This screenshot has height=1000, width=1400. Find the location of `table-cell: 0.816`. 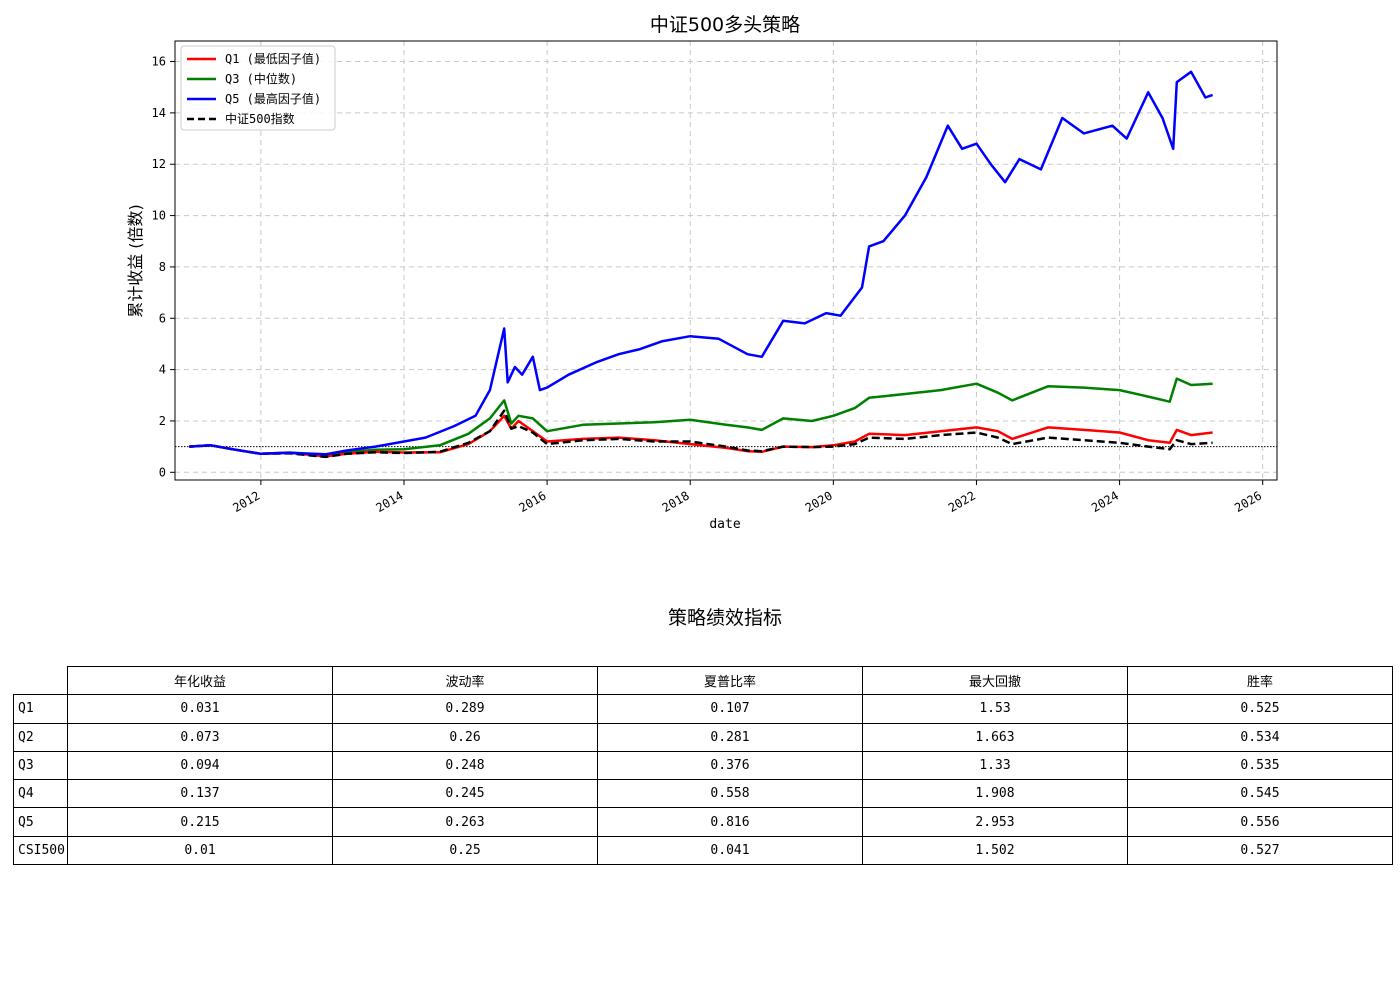

table-cell: 0.816 is located at coordinates (730, 822).